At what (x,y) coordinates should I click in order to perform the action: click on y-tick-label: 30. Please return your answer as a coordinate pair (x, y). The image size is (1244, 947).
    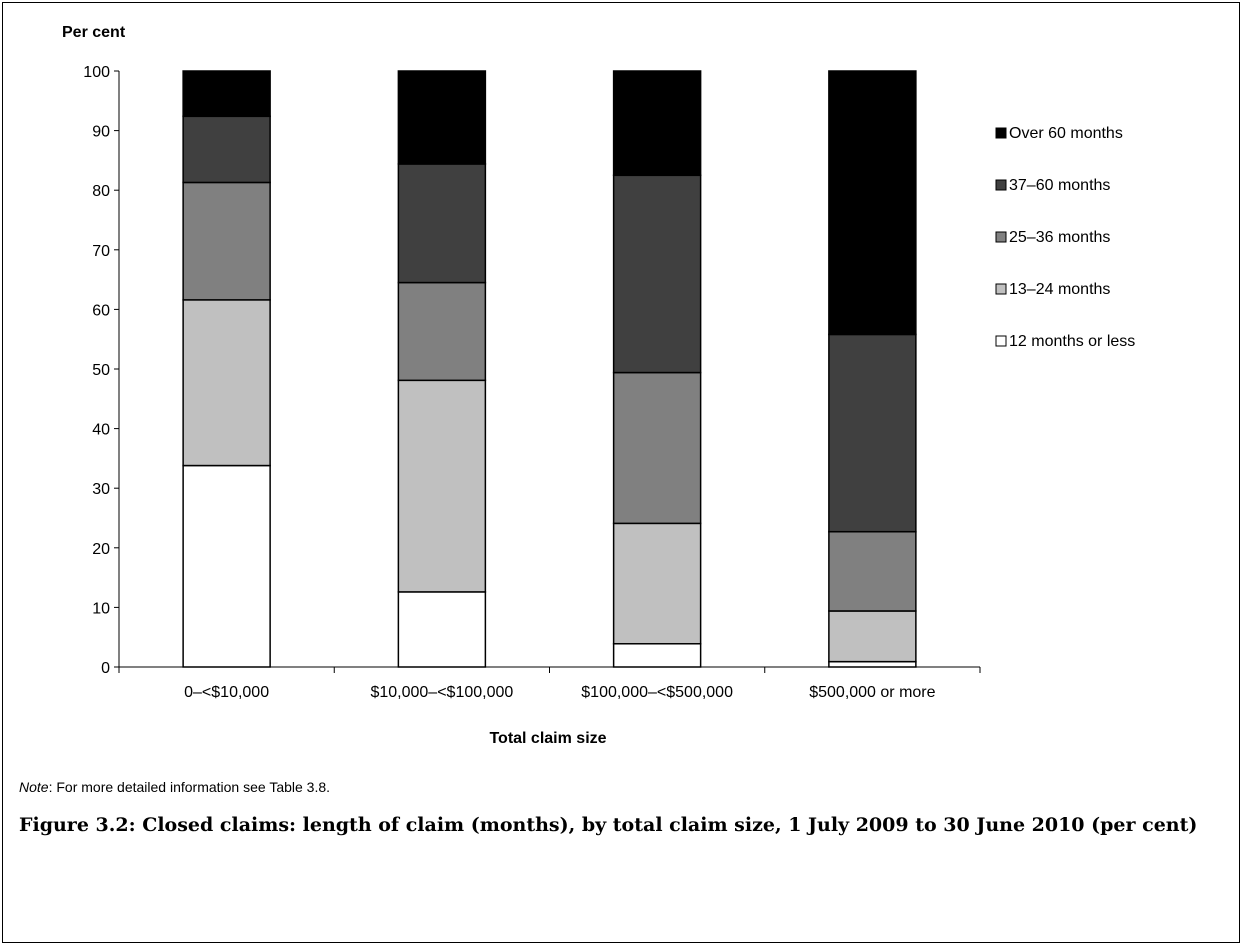
    Looking at the image, I should click on (101, 489).